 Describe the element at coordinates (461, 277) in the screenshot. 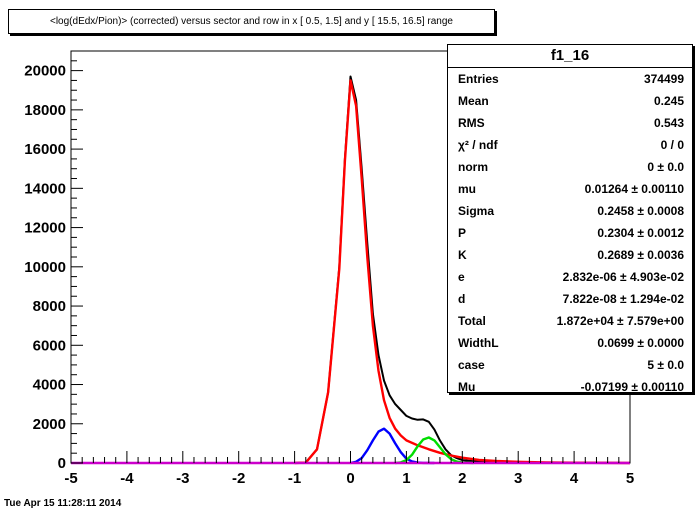

I see `stats-label: e` at that location.